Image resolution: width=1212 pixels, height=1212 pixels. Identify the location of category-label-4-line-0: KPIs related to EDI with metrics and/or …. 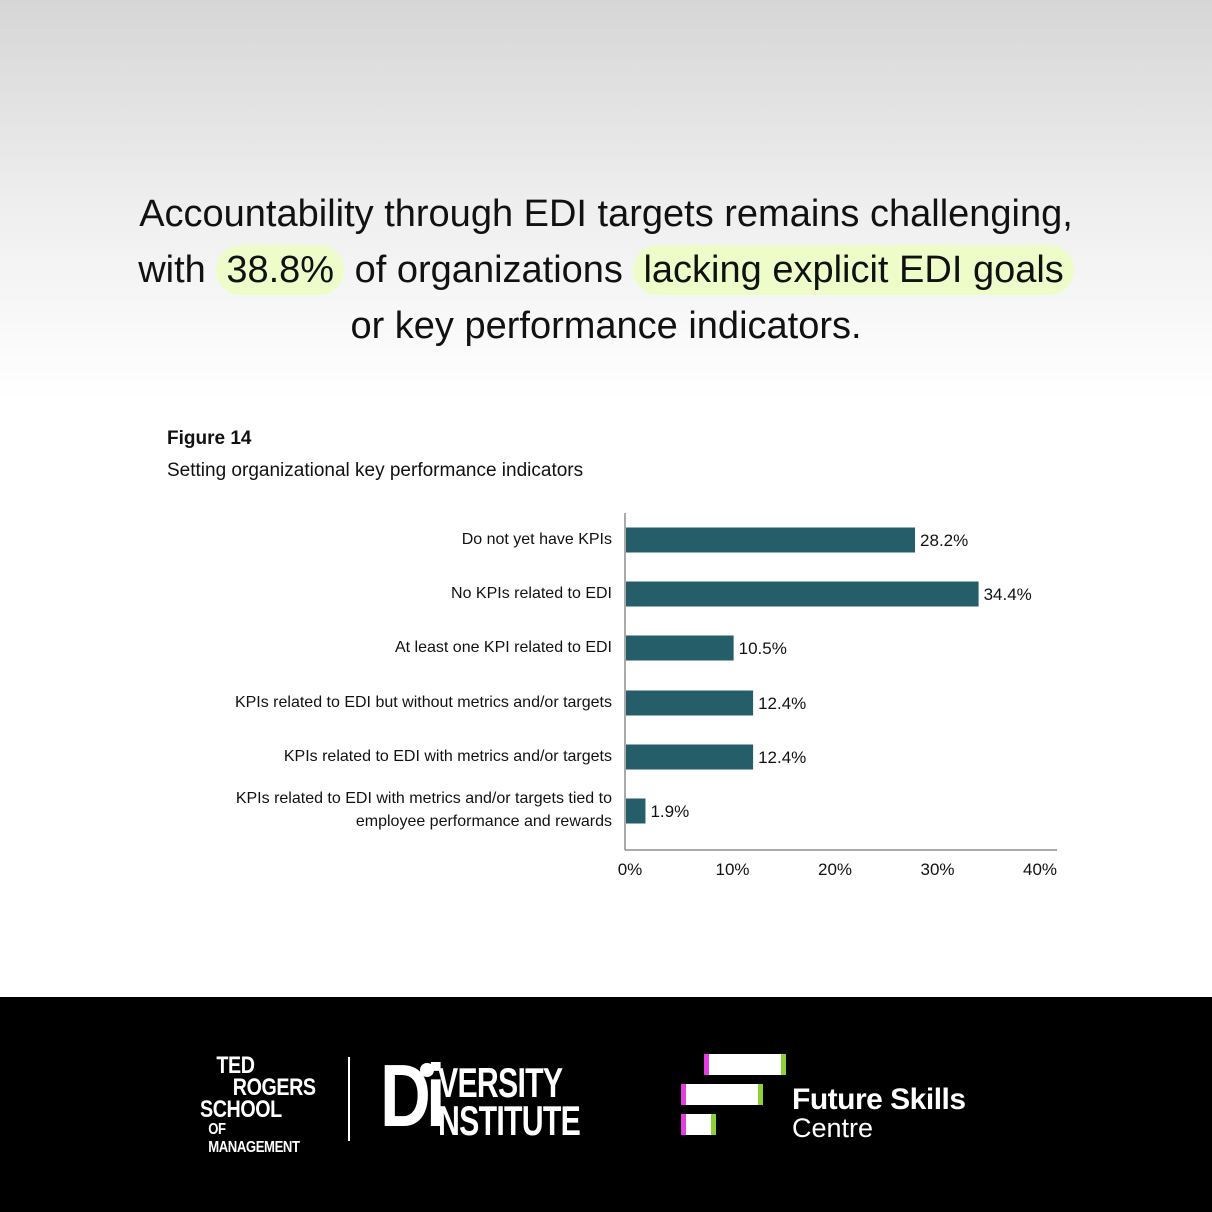
(447, 756).